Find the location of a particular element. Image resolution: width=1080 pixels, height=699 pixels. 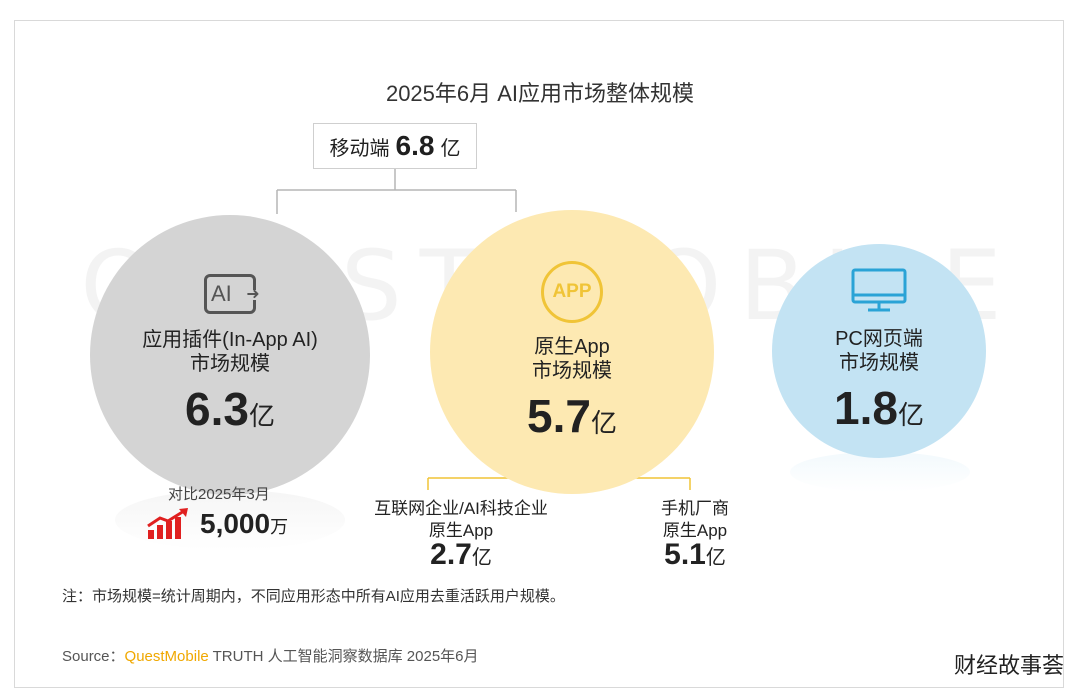

blue-circle-reflection is located at coordinates (880, 472).